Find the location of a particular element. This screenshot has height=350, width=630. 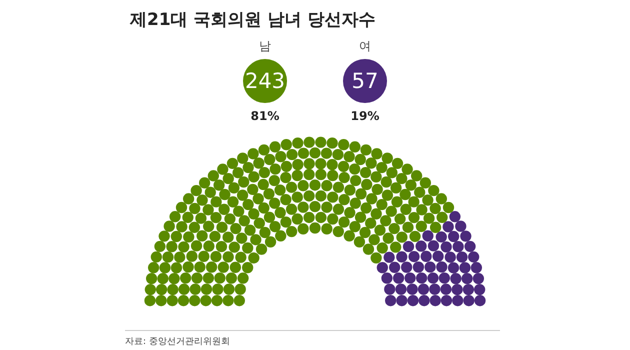

text: 19% is located at coordinates (365, 116).